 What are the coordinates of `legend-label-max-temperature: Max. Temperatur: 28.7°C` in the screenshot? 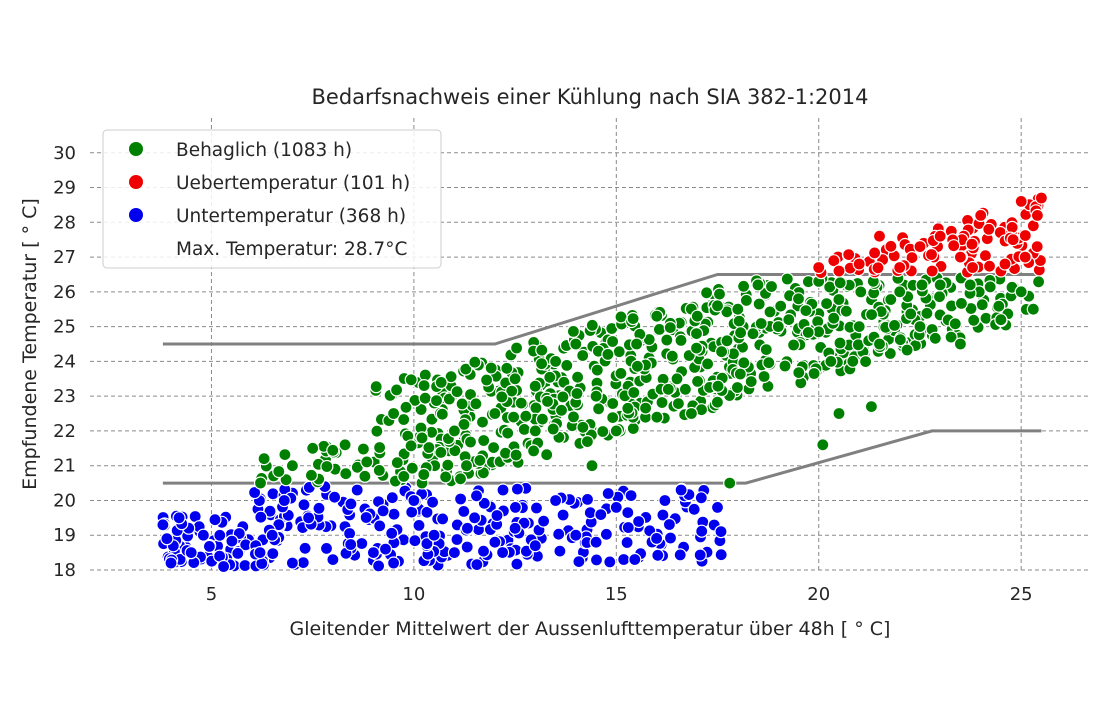 It's located at (291, 249).